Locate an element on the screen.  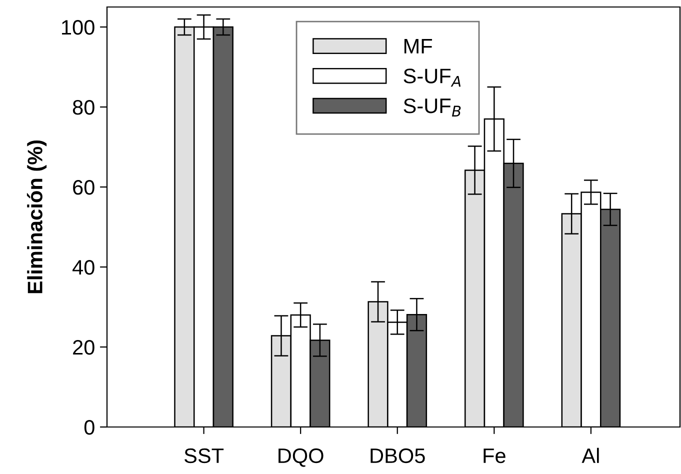
x-tick-label: Fe is located at coordinates (495, 456).